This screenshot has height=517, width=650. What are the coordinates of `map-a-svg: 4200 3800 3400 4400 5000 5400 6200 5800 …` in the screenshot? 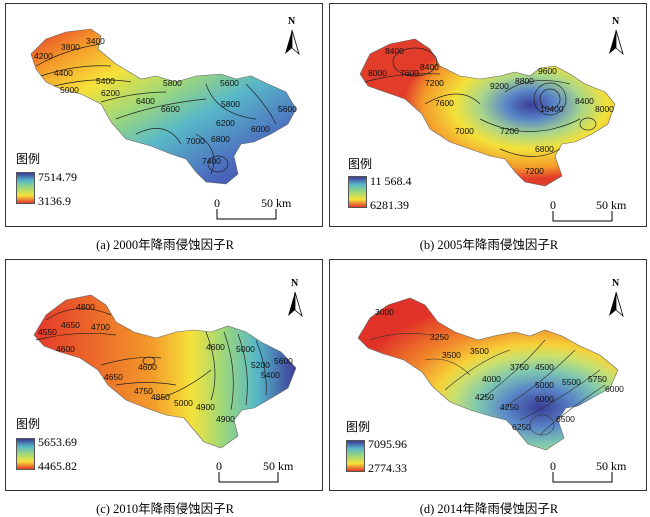 It's located at (163, 106).